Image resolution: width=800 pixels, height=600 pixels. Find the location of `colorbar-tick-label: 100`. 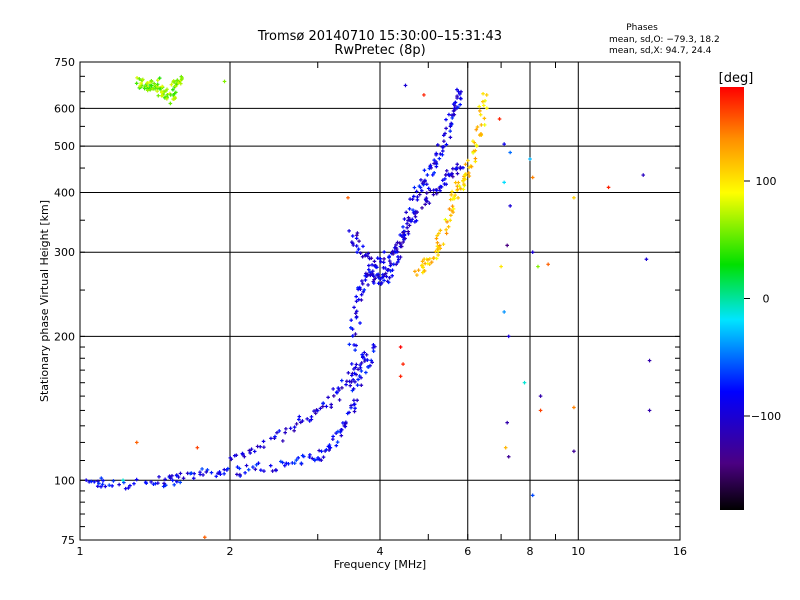

colorbar-tick-label: 100 is located at coordinates (766, 181).